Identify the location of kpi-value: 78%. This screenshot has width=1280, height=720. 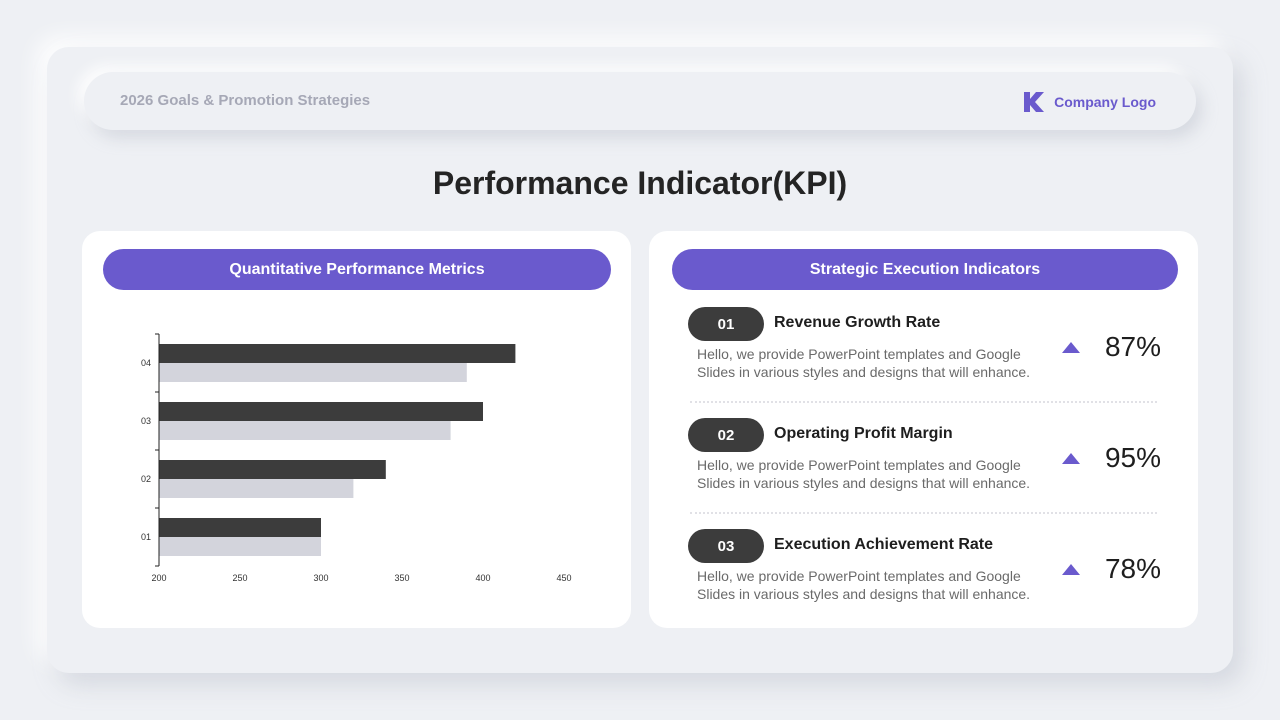
(1132, 568).